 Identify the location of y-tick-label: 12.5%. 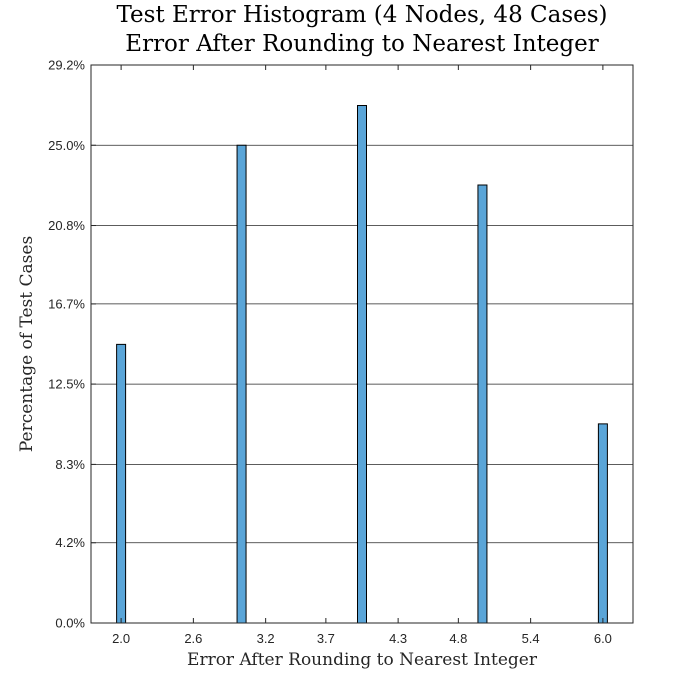
(66, 384).